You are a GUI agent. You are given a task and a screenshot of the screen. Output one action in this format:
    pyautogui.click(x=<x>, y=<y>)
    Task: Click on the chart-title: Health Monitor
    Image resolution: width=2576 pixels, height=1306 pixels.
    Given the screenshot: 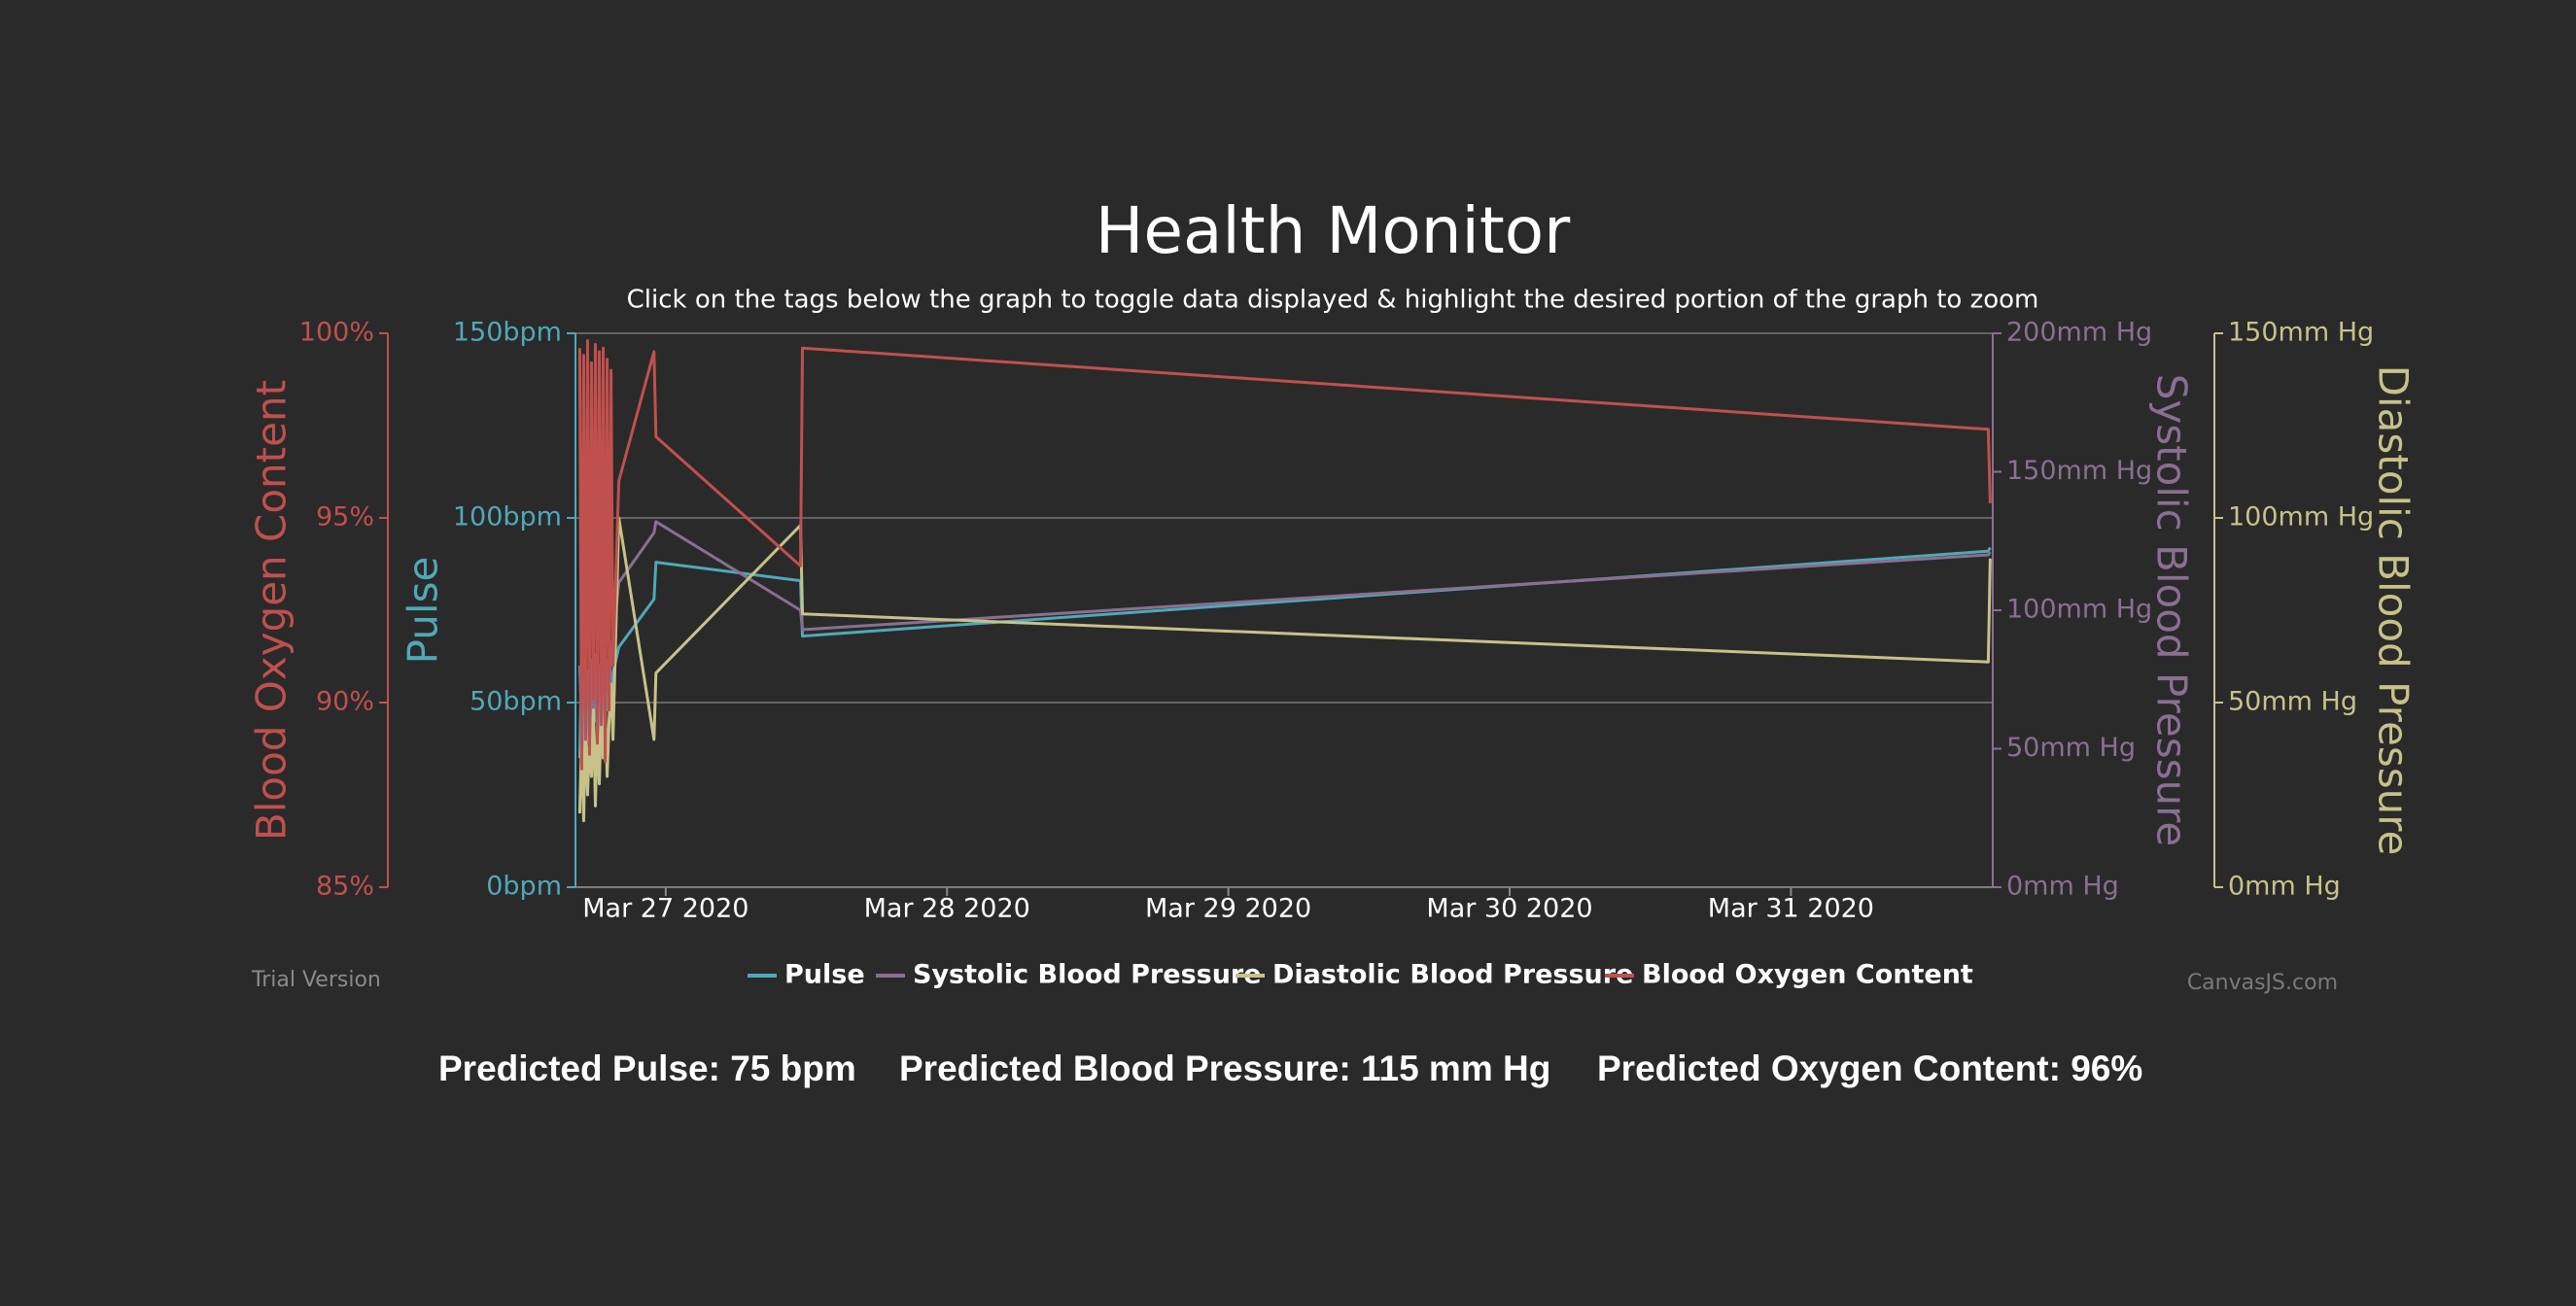 What is the action you would take?
    pyautogui.click(x=1333, y=231)
    